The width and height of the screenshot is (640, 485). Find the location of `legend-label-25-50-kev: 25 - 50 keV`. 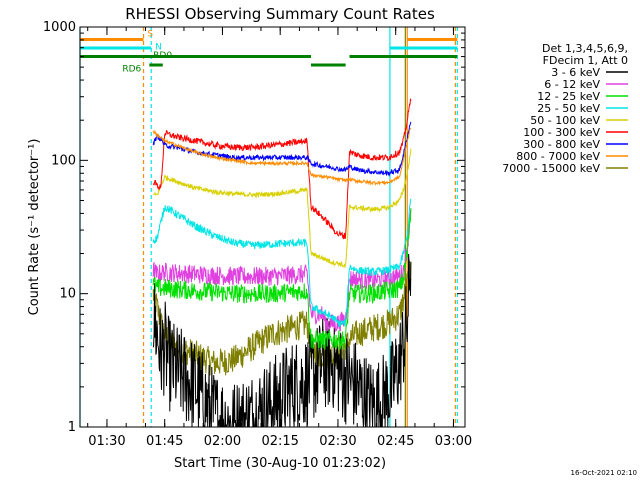

legend-label-25-50-kev: 25 - 50 keV is located at coordinates (568, 108).